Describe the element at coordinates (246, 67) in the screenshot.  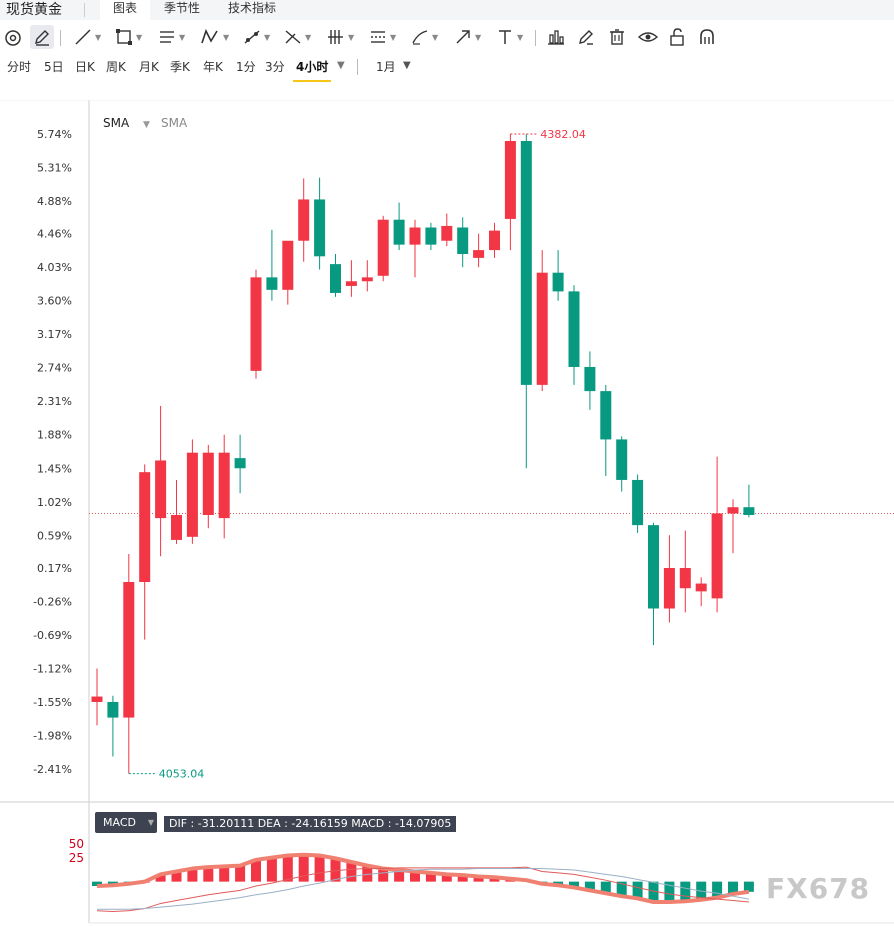
I see `period-1min: 1分` at that location.